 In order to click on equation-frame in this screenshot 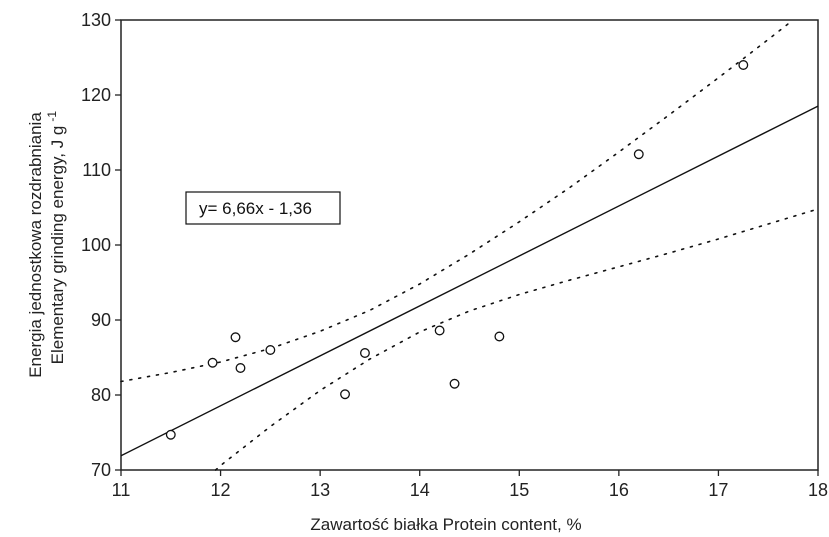, I will do `click(263, 208)`.